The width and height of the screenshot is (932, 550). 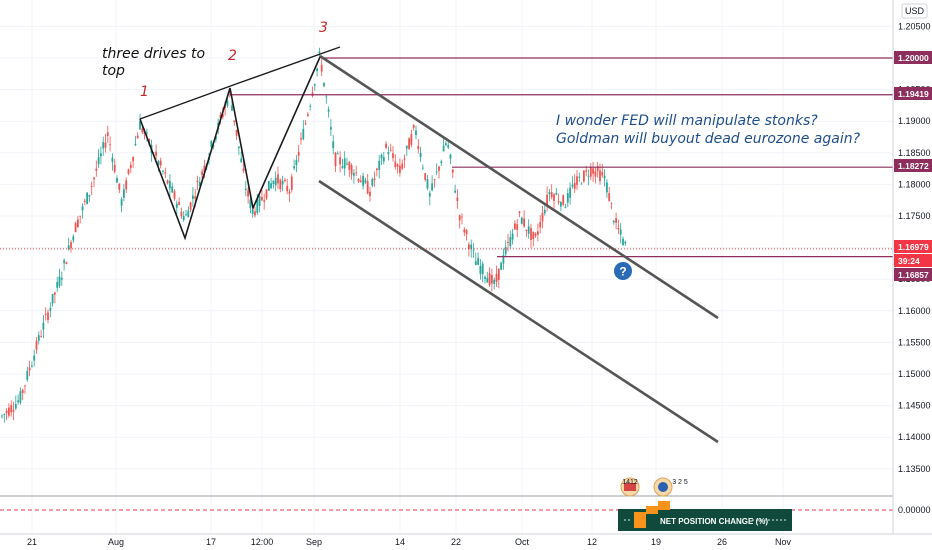 I want to click on x-tick-label: Nov, so click(x=783, y=542).